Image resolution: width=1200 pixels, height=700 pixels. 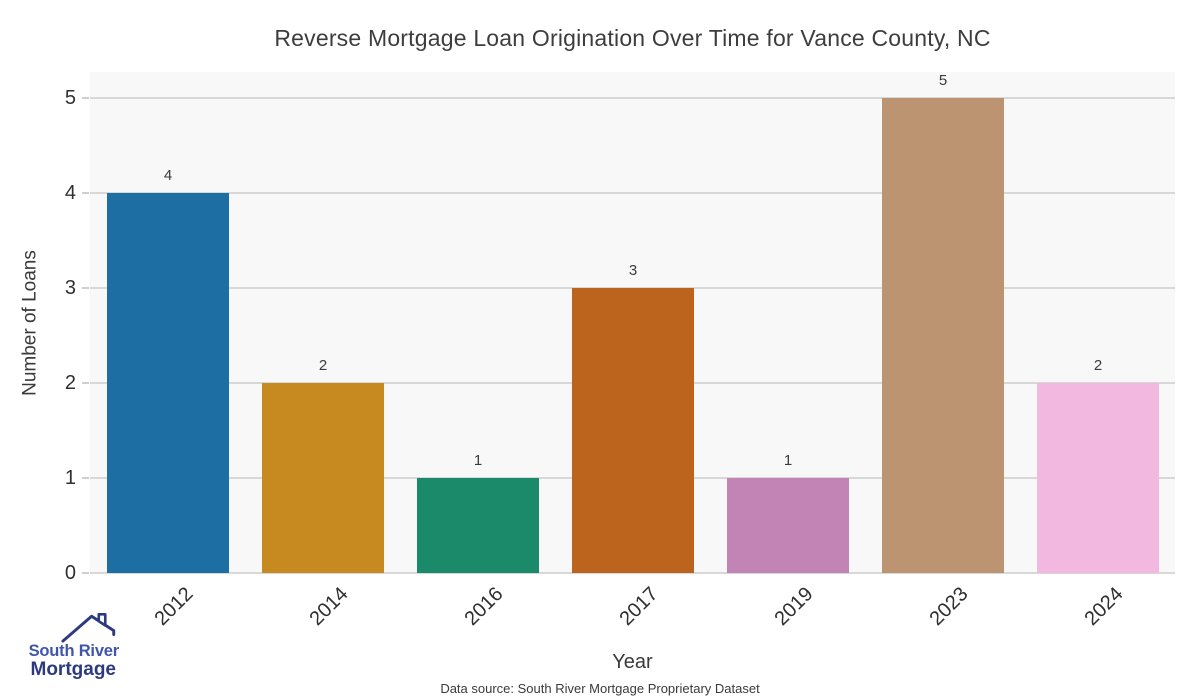 What do you see at coordinates (70, 97) in the screenshot?
I see `y-tick-label-5: 5` at bounding box center [70, 97].